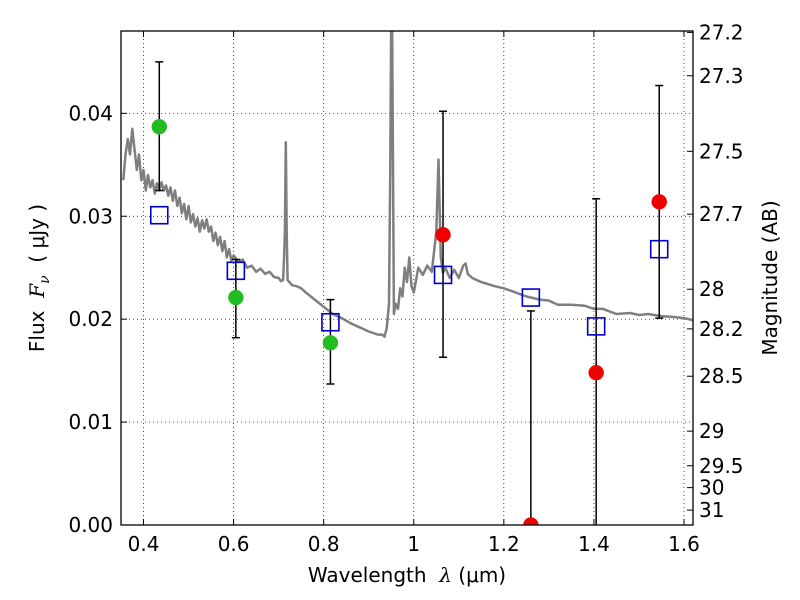  I want to click on y-tick-label: 0.03, so click(90, 216).